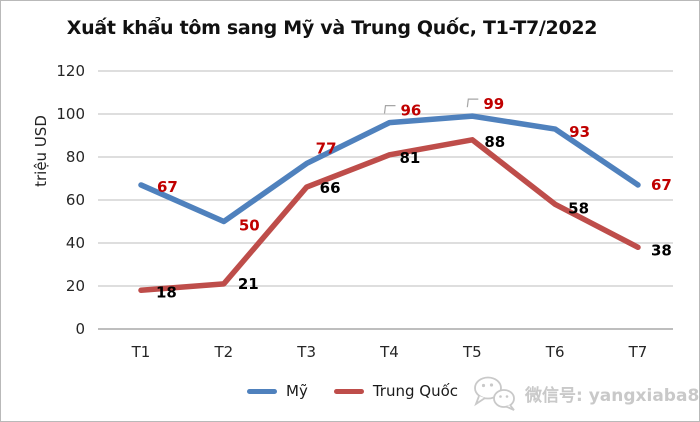 Image resolution: width=700 pixels, height=422 pixels. Describe the element at coordinates (75, 200) in the screenshot. I see `y-tick-label: 60` at that location.